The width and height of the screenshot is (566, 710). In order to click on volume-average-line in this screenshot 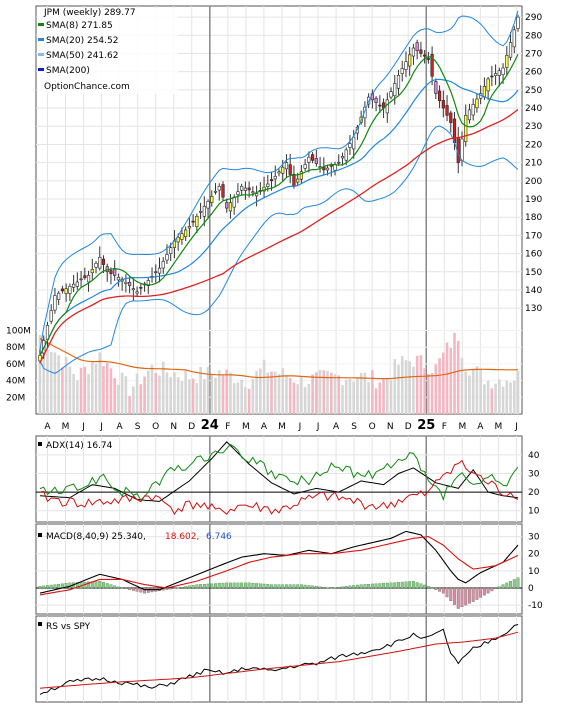, I will do `click(279, 359)`.